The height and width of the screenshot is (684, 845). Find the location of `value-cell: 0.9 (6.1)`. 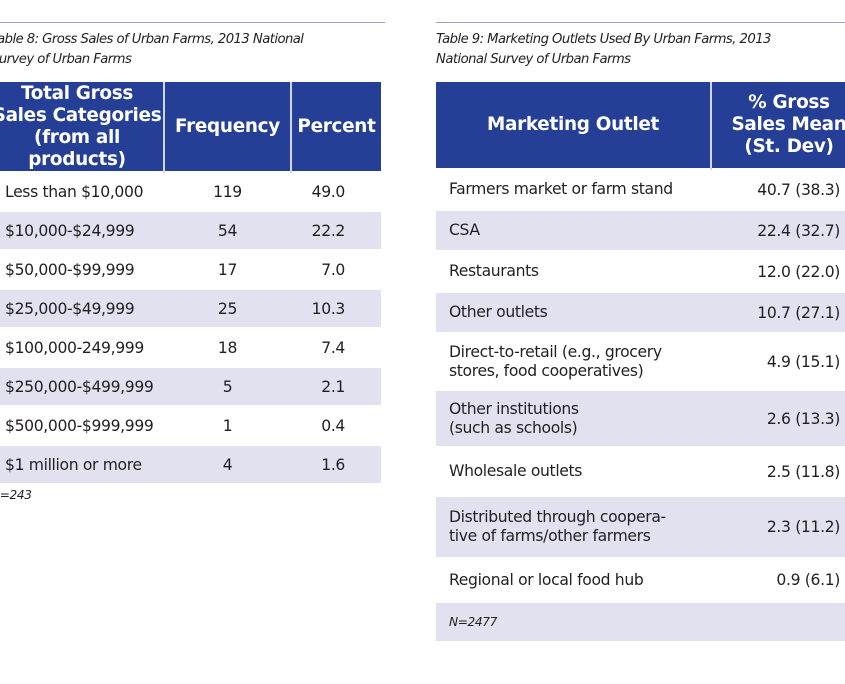

value-cell: 0.9 (6.1) is located at coordinates (778, 579).